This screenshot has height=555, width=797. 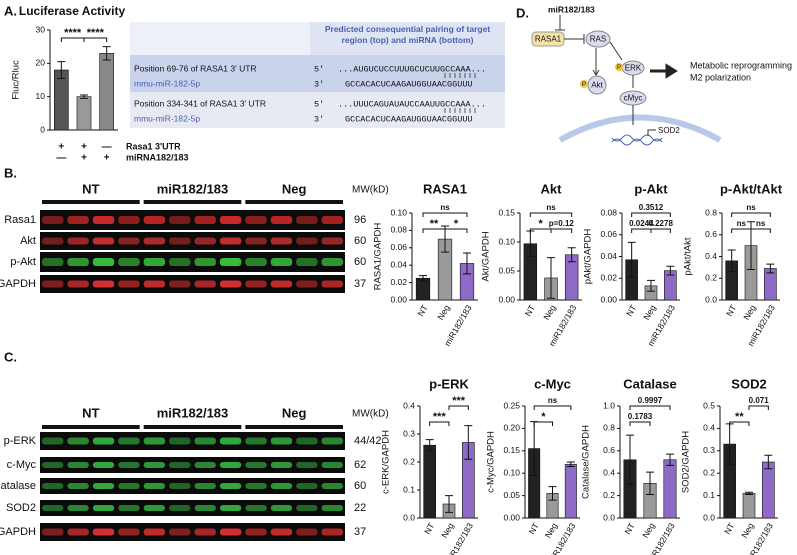 I want to click on condition-sign: —, so click(x=61, y=158).